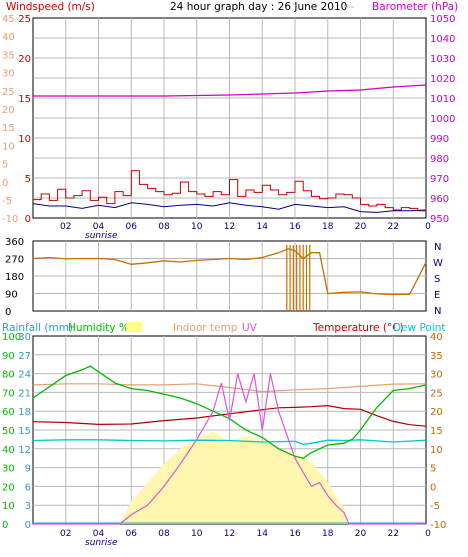 Image resolution: width=468 pixels, height=557 pixels. What do you see at coordinates (433, 487) in the screenshot?
I see `temperature-tick: 0` at bounding box center [433, 487].